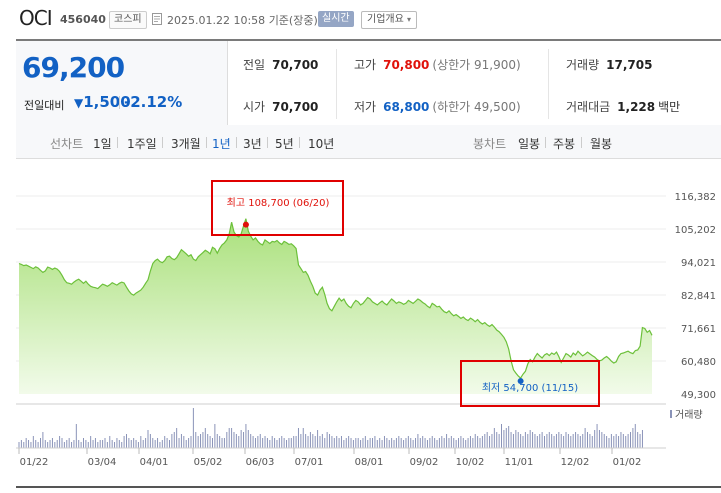 The width and height of the screenshot is (721, 493). What do you see at coordinates (254, 107) in the screenshot?
I see `open-label: 시가` at bounding box center [254, 107].